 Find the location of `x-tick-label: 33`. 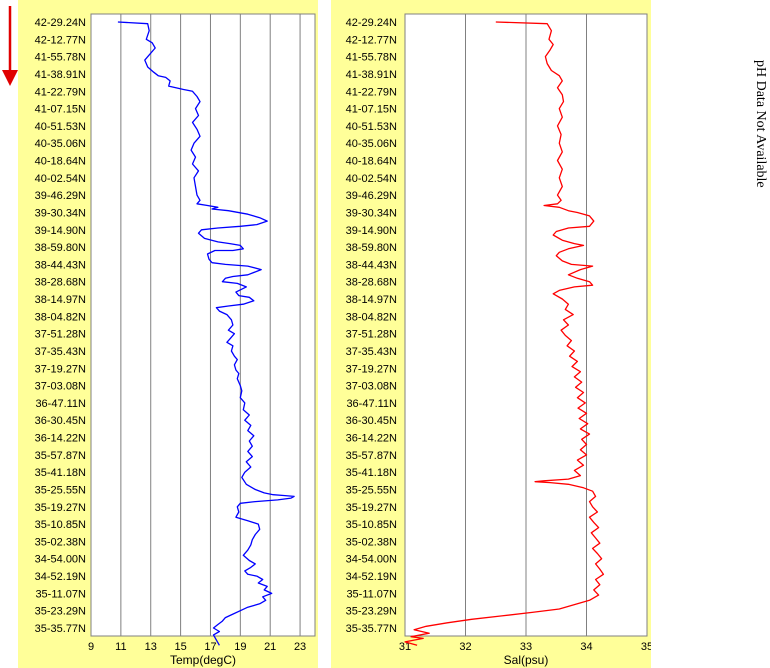

x-tick-label: 33 is located at coordinates (526, 647).